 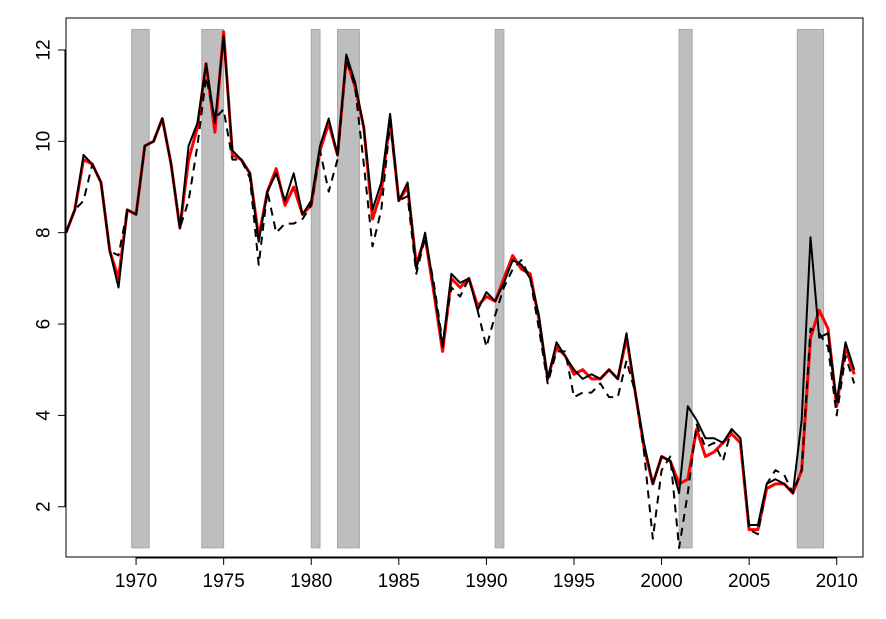 What do you see at coordinates (574, 581) in the screenshot?
I see `x-tick-label-1995: 1995` at bounding box center [574, 581].